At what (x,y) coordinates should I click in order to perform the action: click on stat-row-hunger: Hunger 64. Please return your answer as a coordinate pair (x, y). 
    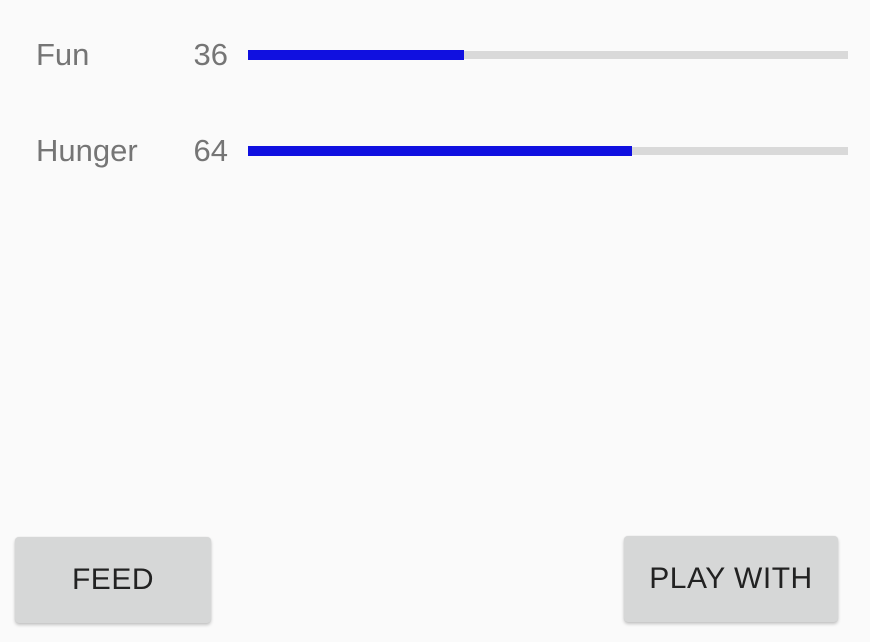
    Looking at the image, I should click on (435, 151).